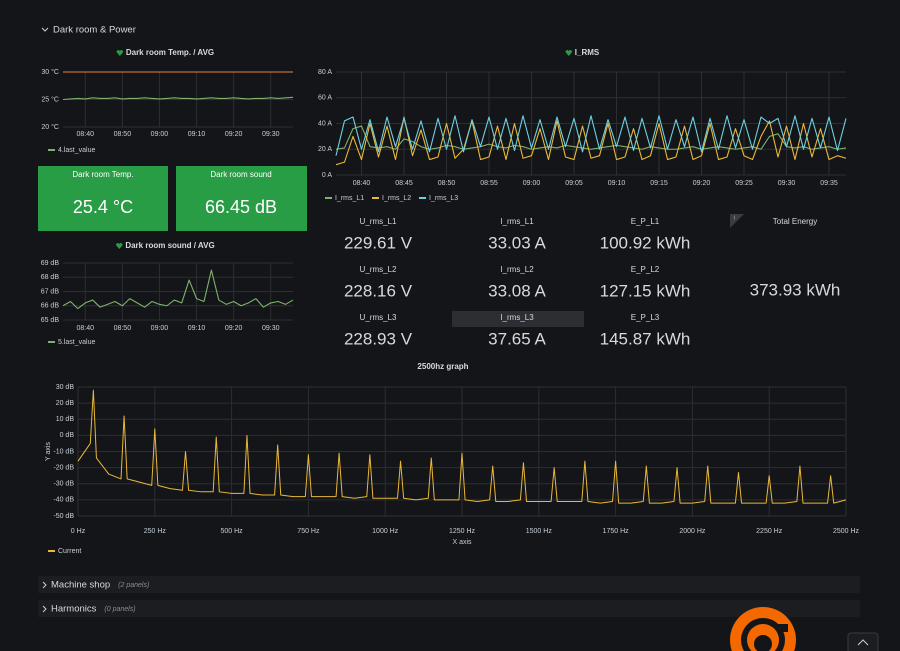 The height and width of the screenshot is (651, 900). Describe the element at coordinates (133, 585) in the screenshot. I see `row-note: (2 panels)` at that location.